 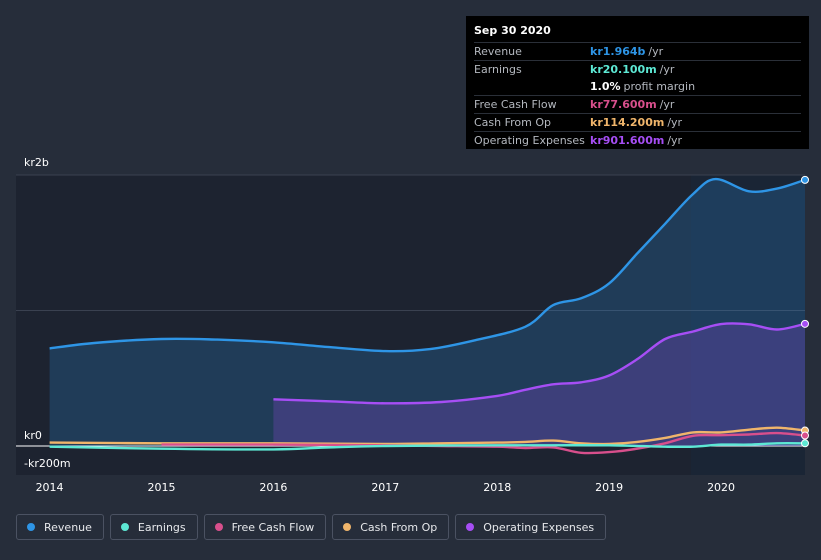 What do you see at coordinates (659, 86) in the screenshot?
I see `tooltip-unit: profit margin` at bounding box center [659, 86].